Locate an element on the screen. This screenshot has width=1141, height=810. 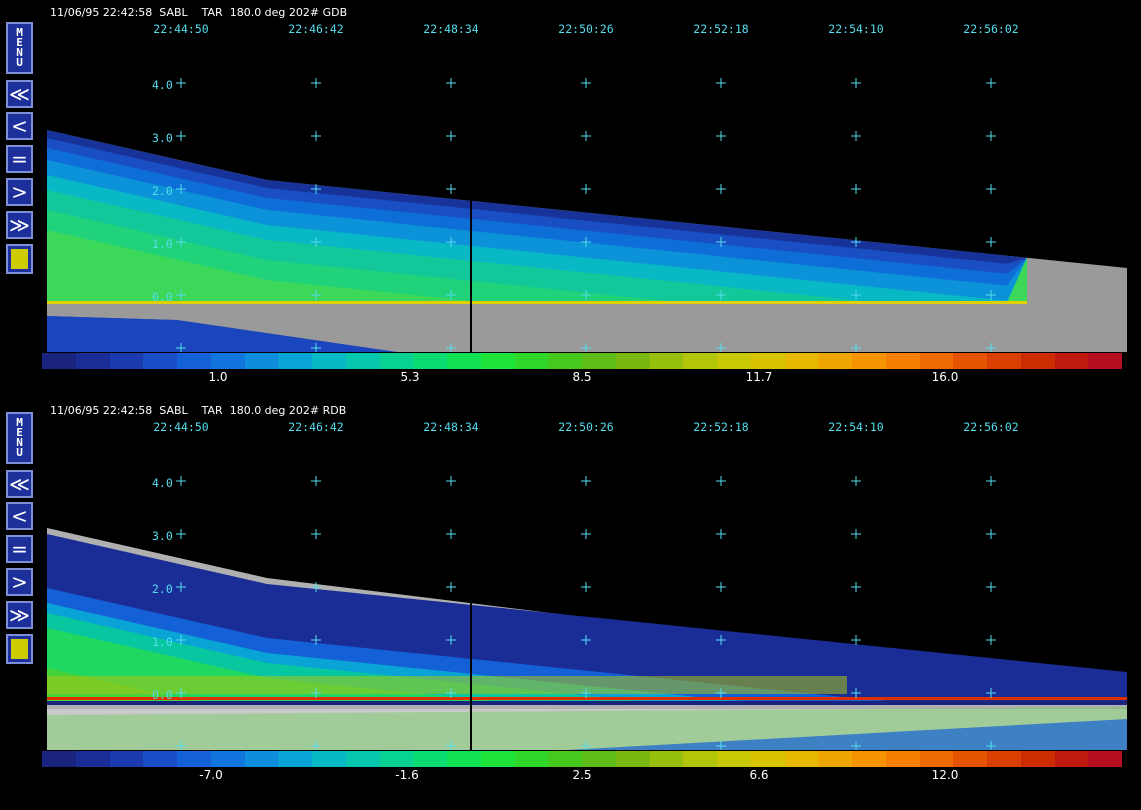
colorbar is located at coordinates (582, 361).